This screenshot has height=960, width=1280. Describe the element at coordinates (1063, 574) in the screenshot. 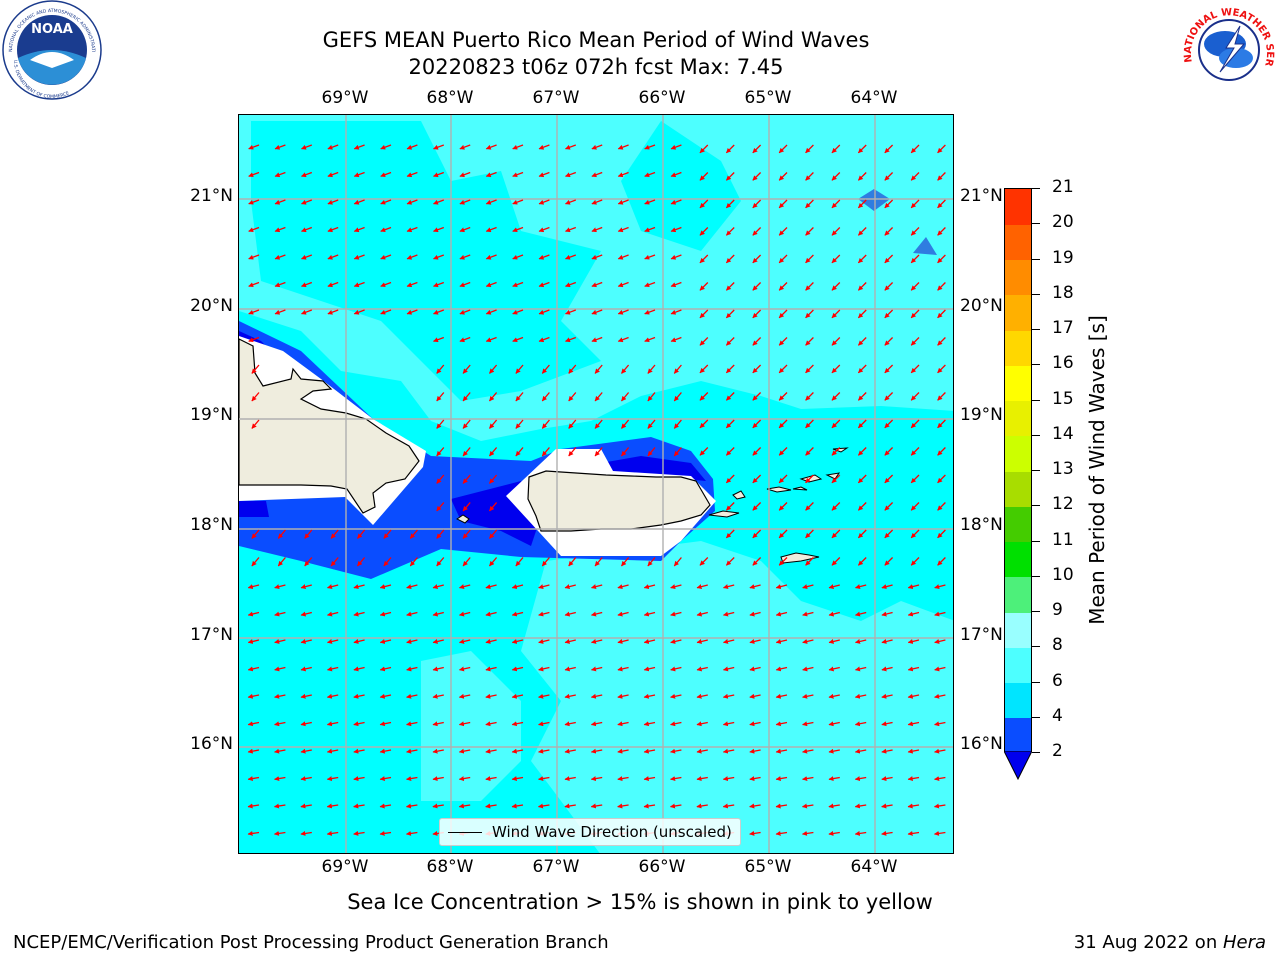

I see `colorbar-tick-label: 10` at that location.